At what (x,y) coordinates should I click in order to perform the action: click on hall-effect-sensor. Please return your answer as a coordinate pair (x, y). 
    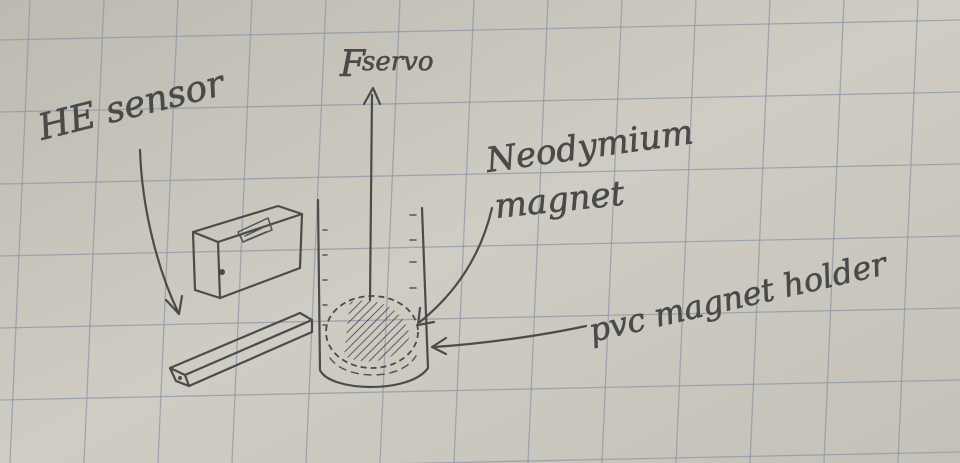
    Looking at the image, I should click on (247, 252).